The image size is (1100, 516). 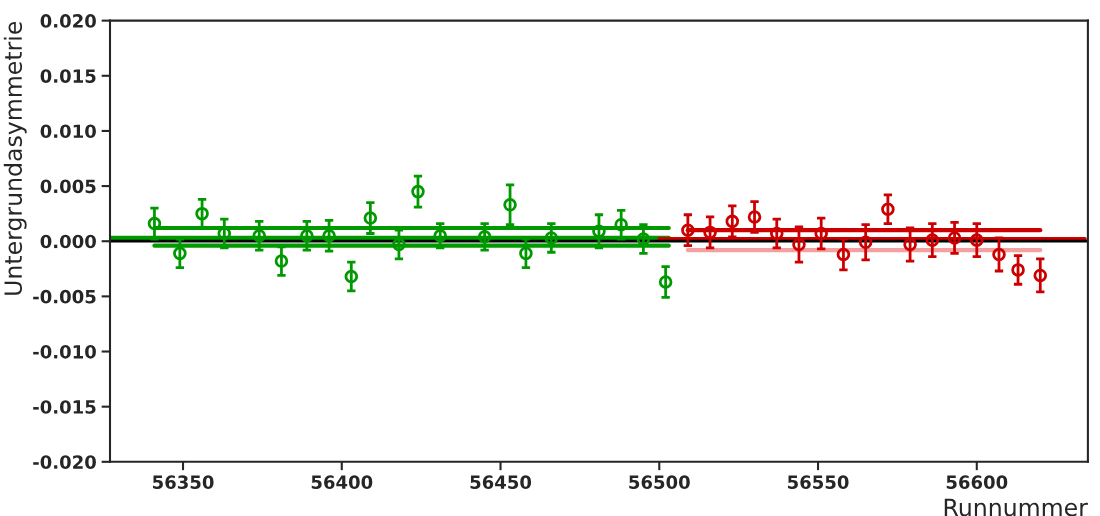 What do you see at coordinates (15, 158) in the screenshot?
I see `y-axis-title: Untergrundasymmetrie` at bounding box center [15, 158].